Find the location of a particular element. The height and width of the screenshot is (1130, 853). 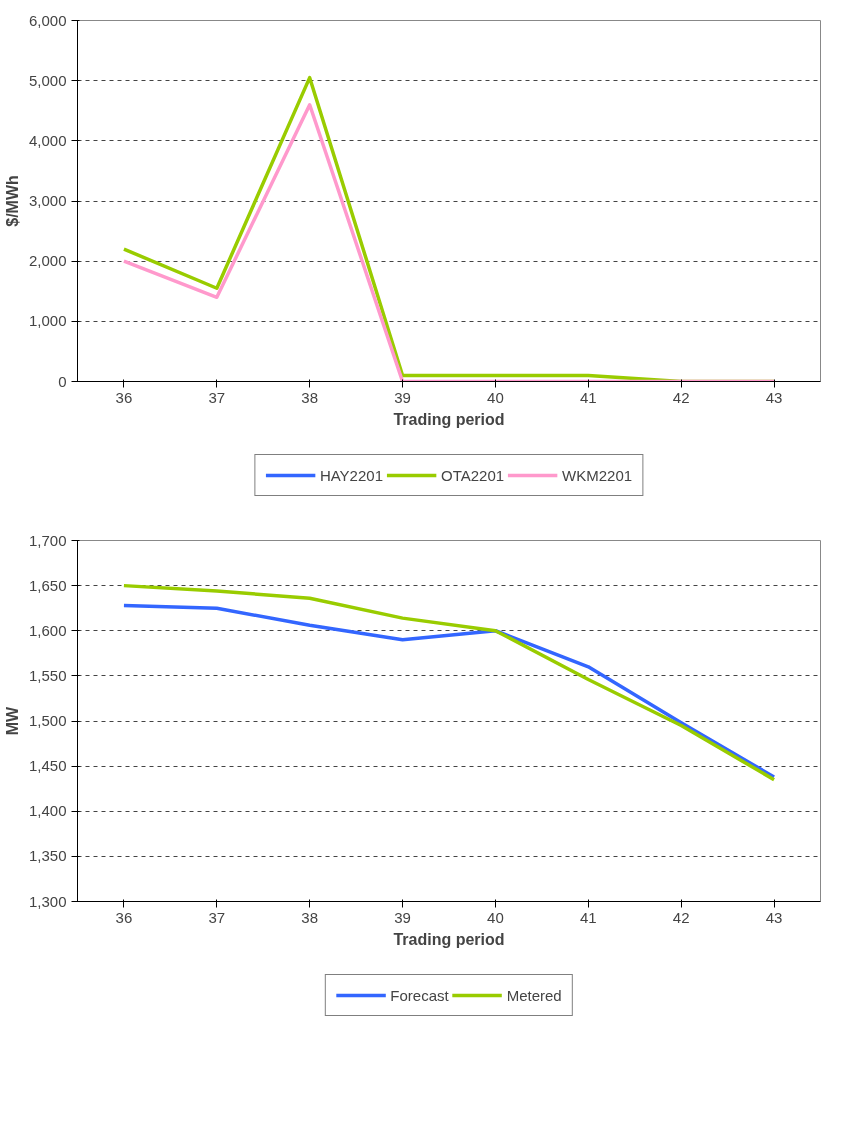

legend-label: Metered is located at coordinates (534, 995).